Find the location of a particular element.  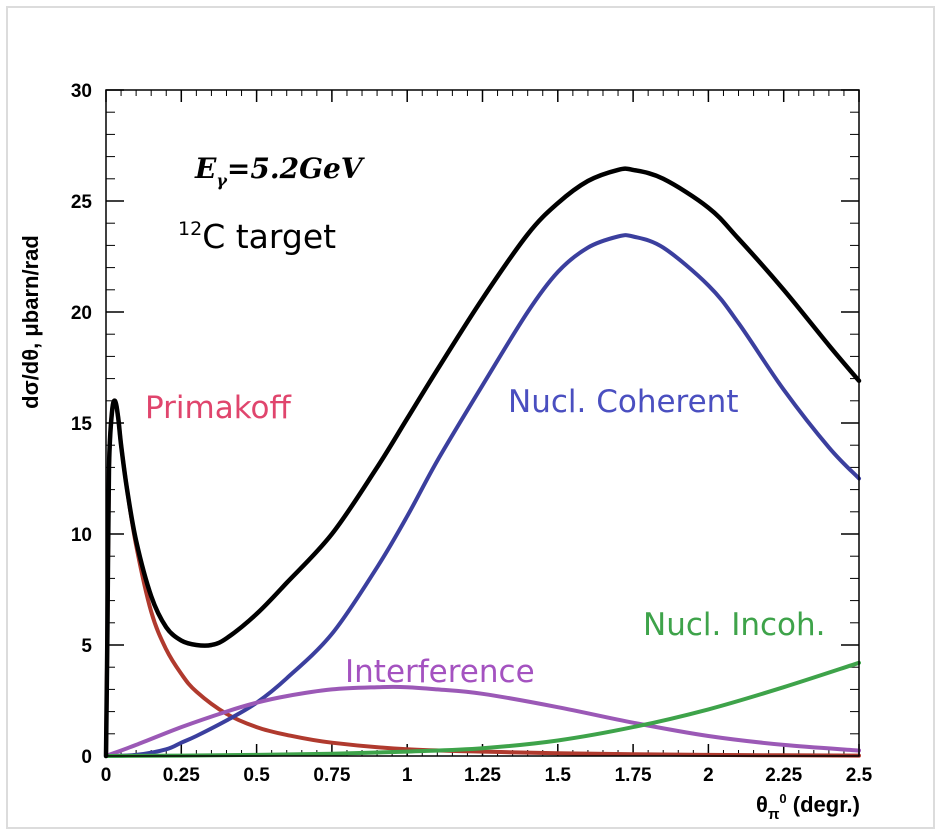

interference-label: Interference is located at coordinates (440, 672).